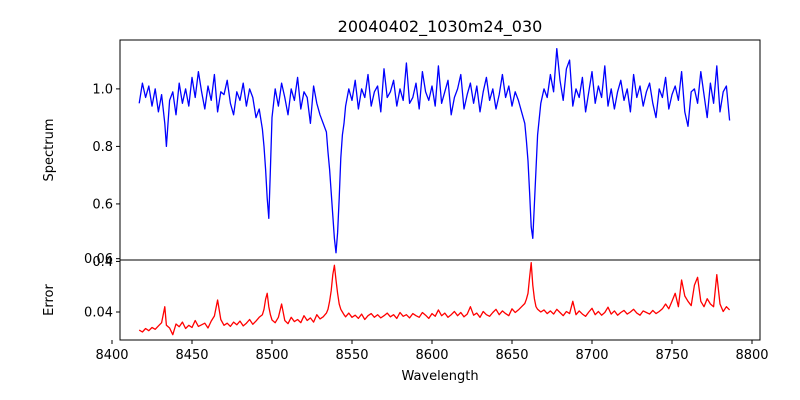 The image size is (800, 400). What do you see at coordinates (439, 376) in the screenshot?
I see `x-axis-label: Wavelength` at bounding box center [439, 376].